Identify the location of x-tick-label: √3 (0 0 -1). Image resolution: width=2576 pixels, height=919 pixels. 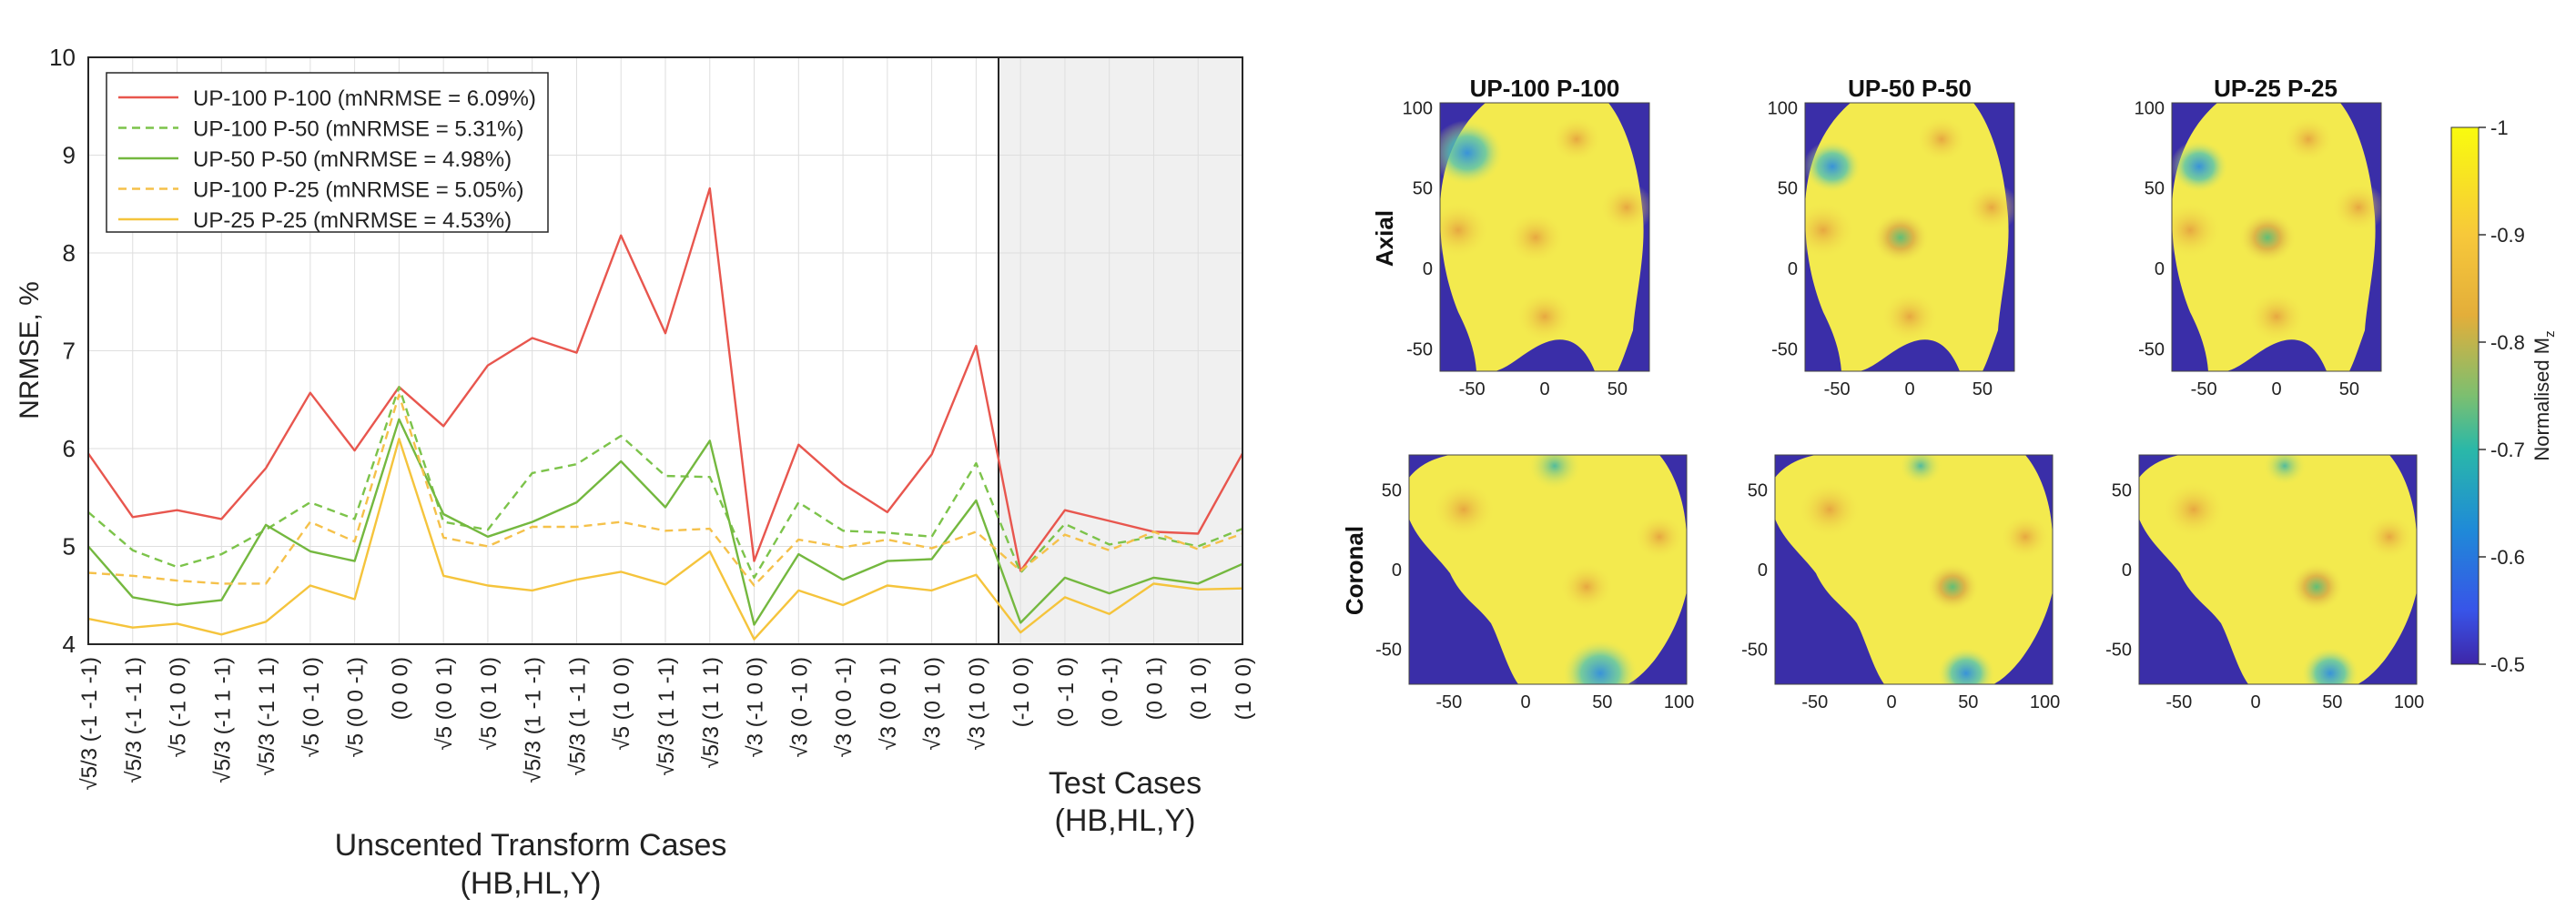
(844, 707).